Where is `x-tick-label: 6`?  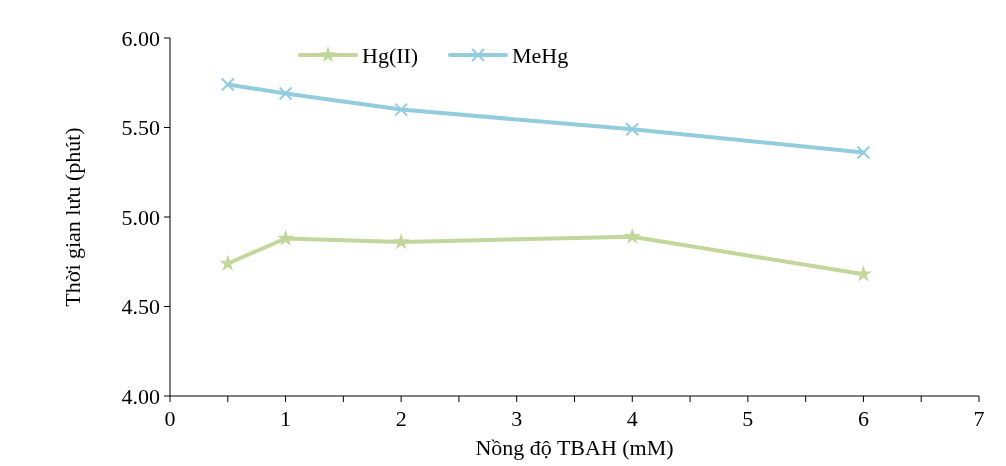 x-tick-label: 6 is located at coordinates (863, 418).